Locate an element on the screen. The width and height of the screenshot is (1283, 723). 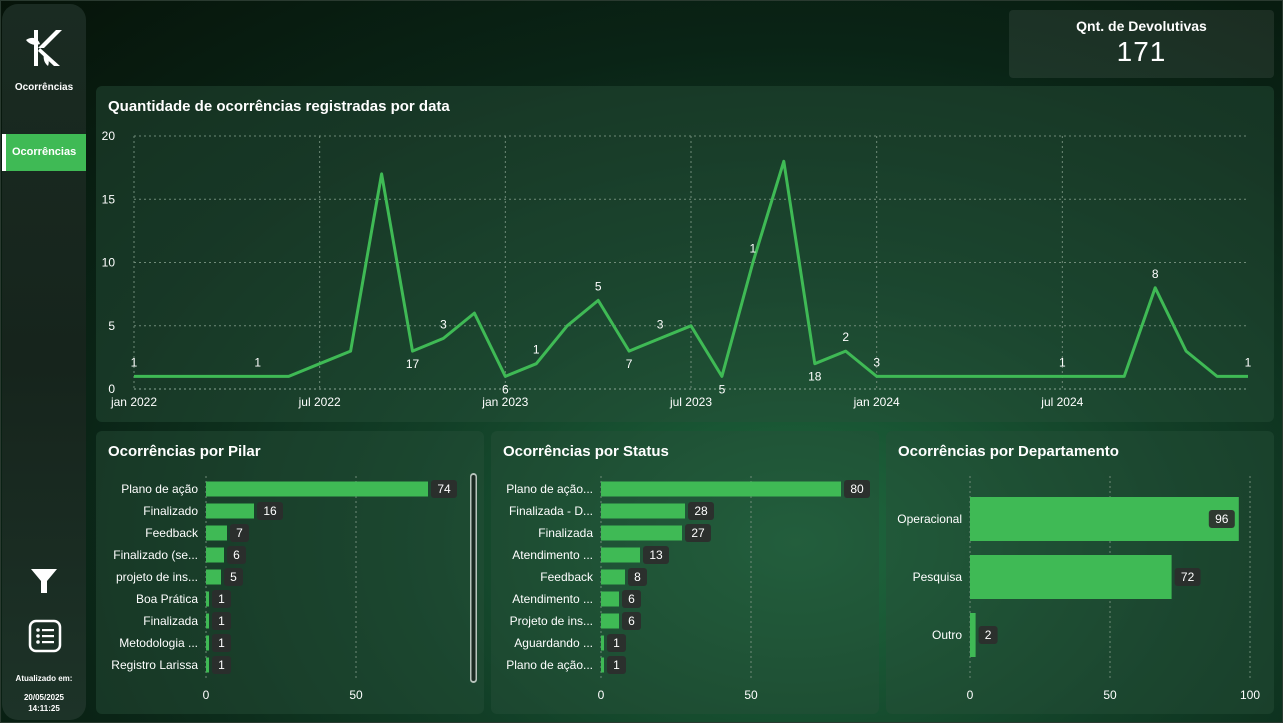
data-label: 80 is located at coordinates (857, 489).